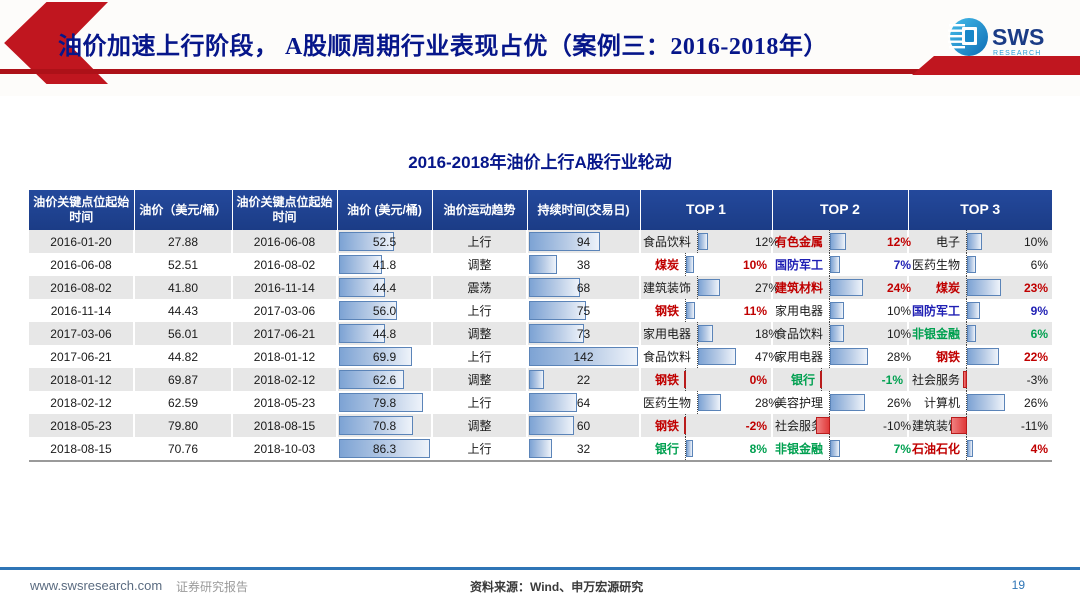 Image resolution: width=1080 pixels, height=608 pixels. Describe the element at coordinates (183, 402) in the screenshot. I see `start-price: 62.59` at that location.